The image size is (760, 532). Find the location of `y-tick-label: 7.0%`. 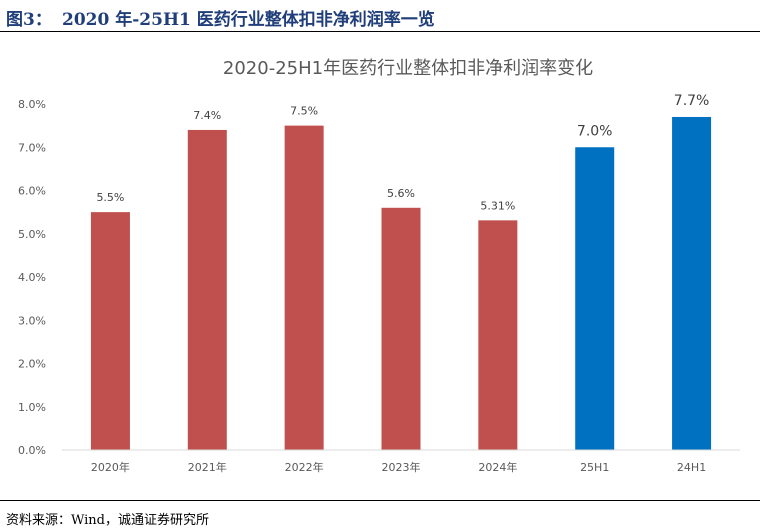

y-tick-label: 7.0% is located at coordinates (32, 147).